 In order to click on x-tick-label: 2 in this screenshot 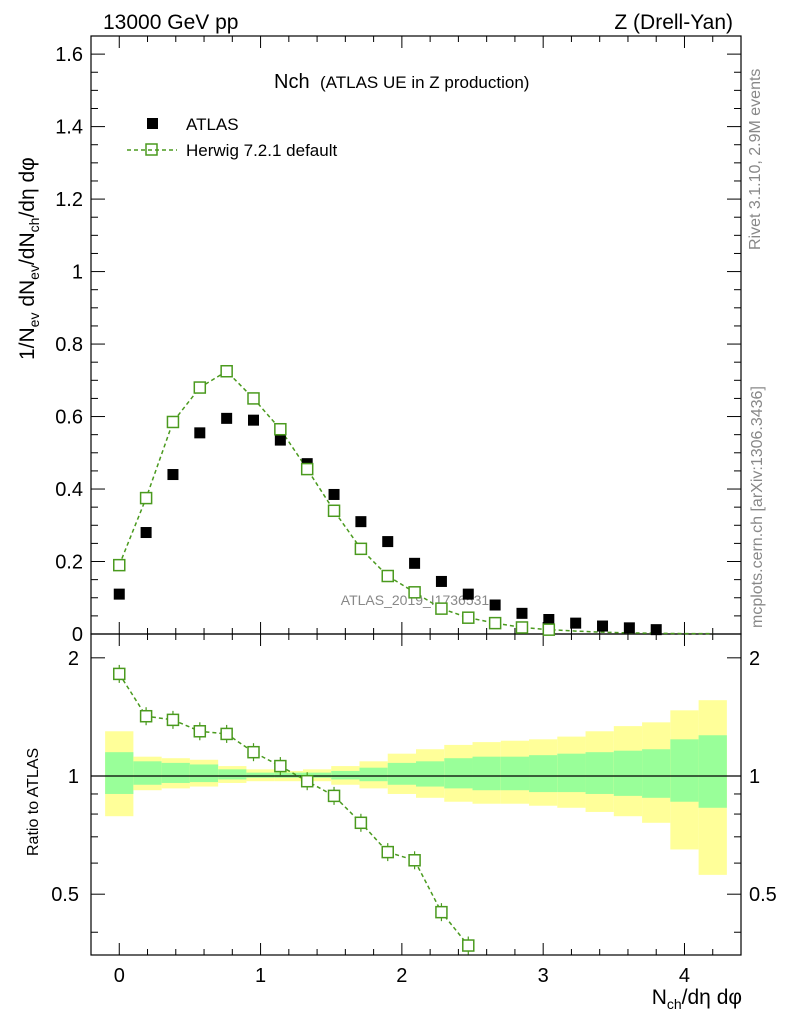, I will do `click(401, 976)`.